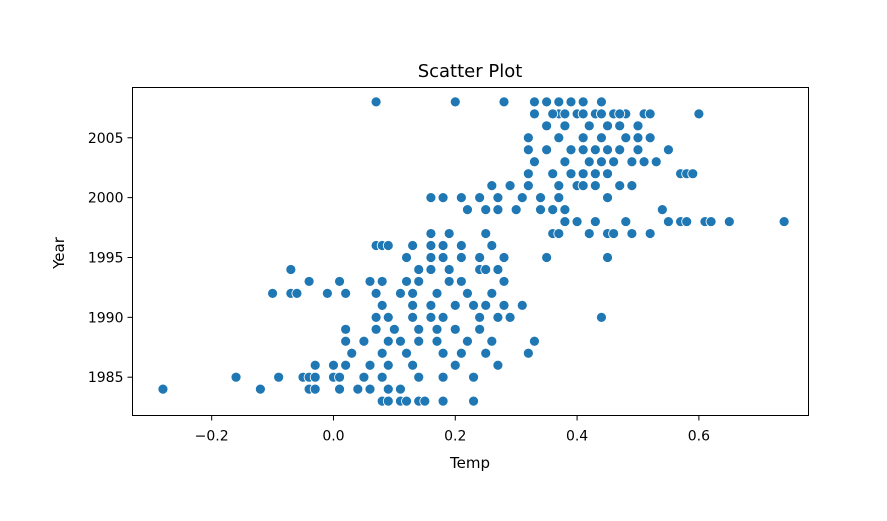  What do you see at coordinates (470, 71) in the screenshot?
I see `chart-title: Scatter Plot` at bounding box center [470, 71].